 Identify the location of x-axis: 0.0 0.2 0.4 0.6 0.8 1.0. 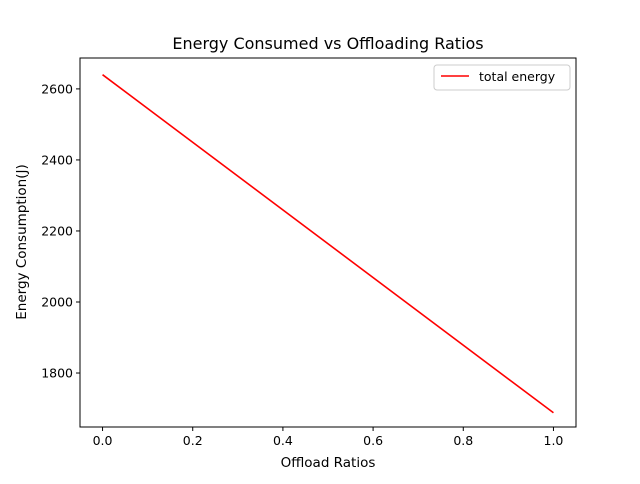
(328, 437).